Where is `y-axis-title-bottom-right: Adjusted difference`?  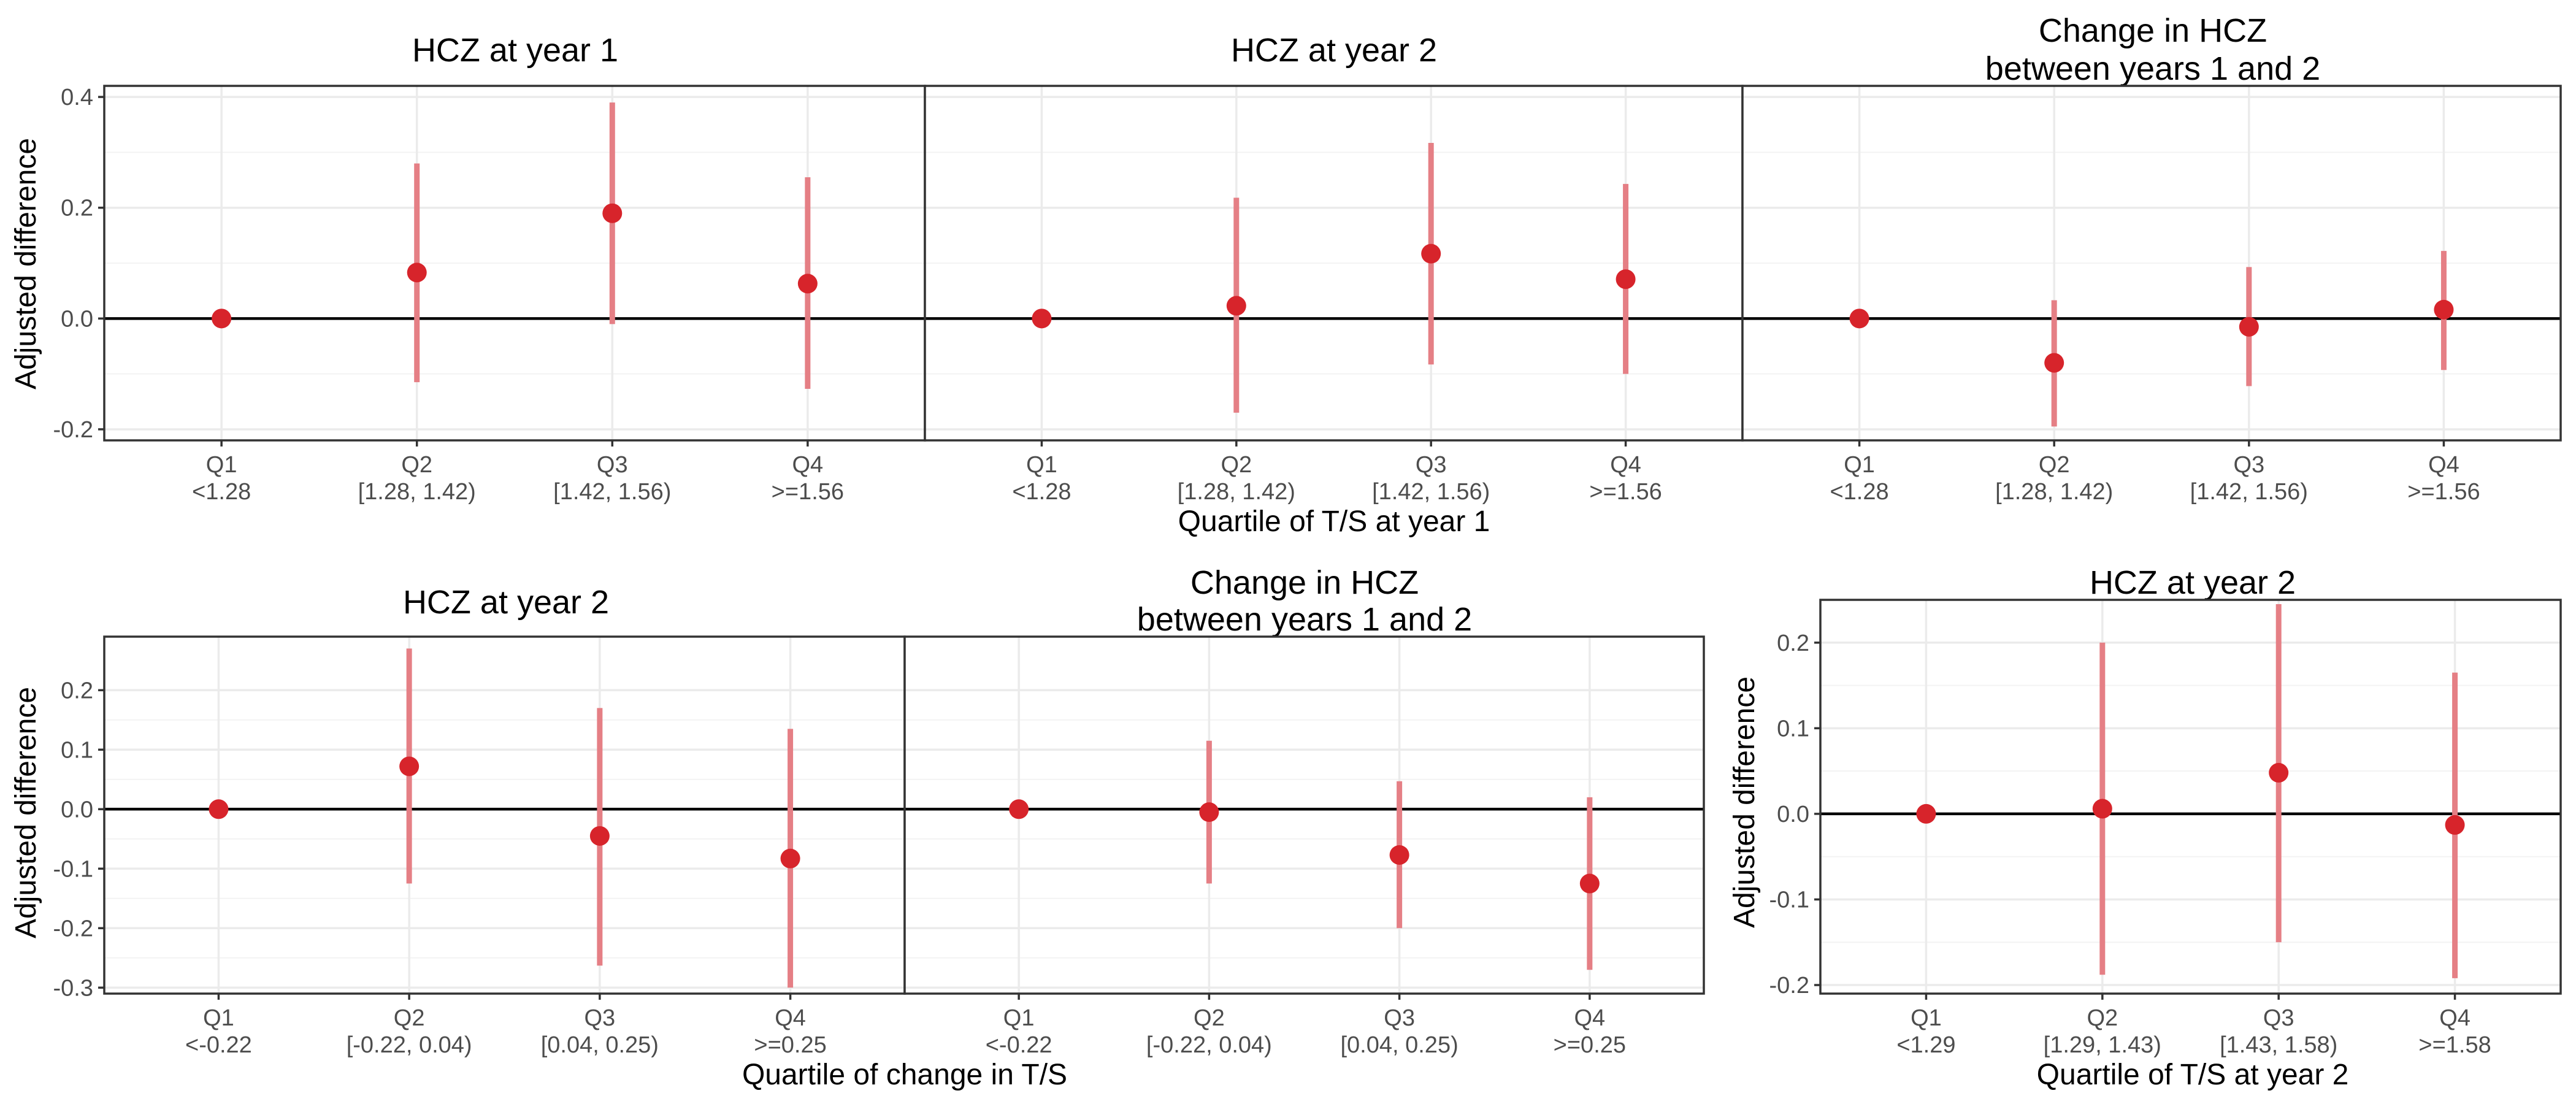 y-axis-title-bottom-right: Adjusted difference is located at coordinates (1744, 802).